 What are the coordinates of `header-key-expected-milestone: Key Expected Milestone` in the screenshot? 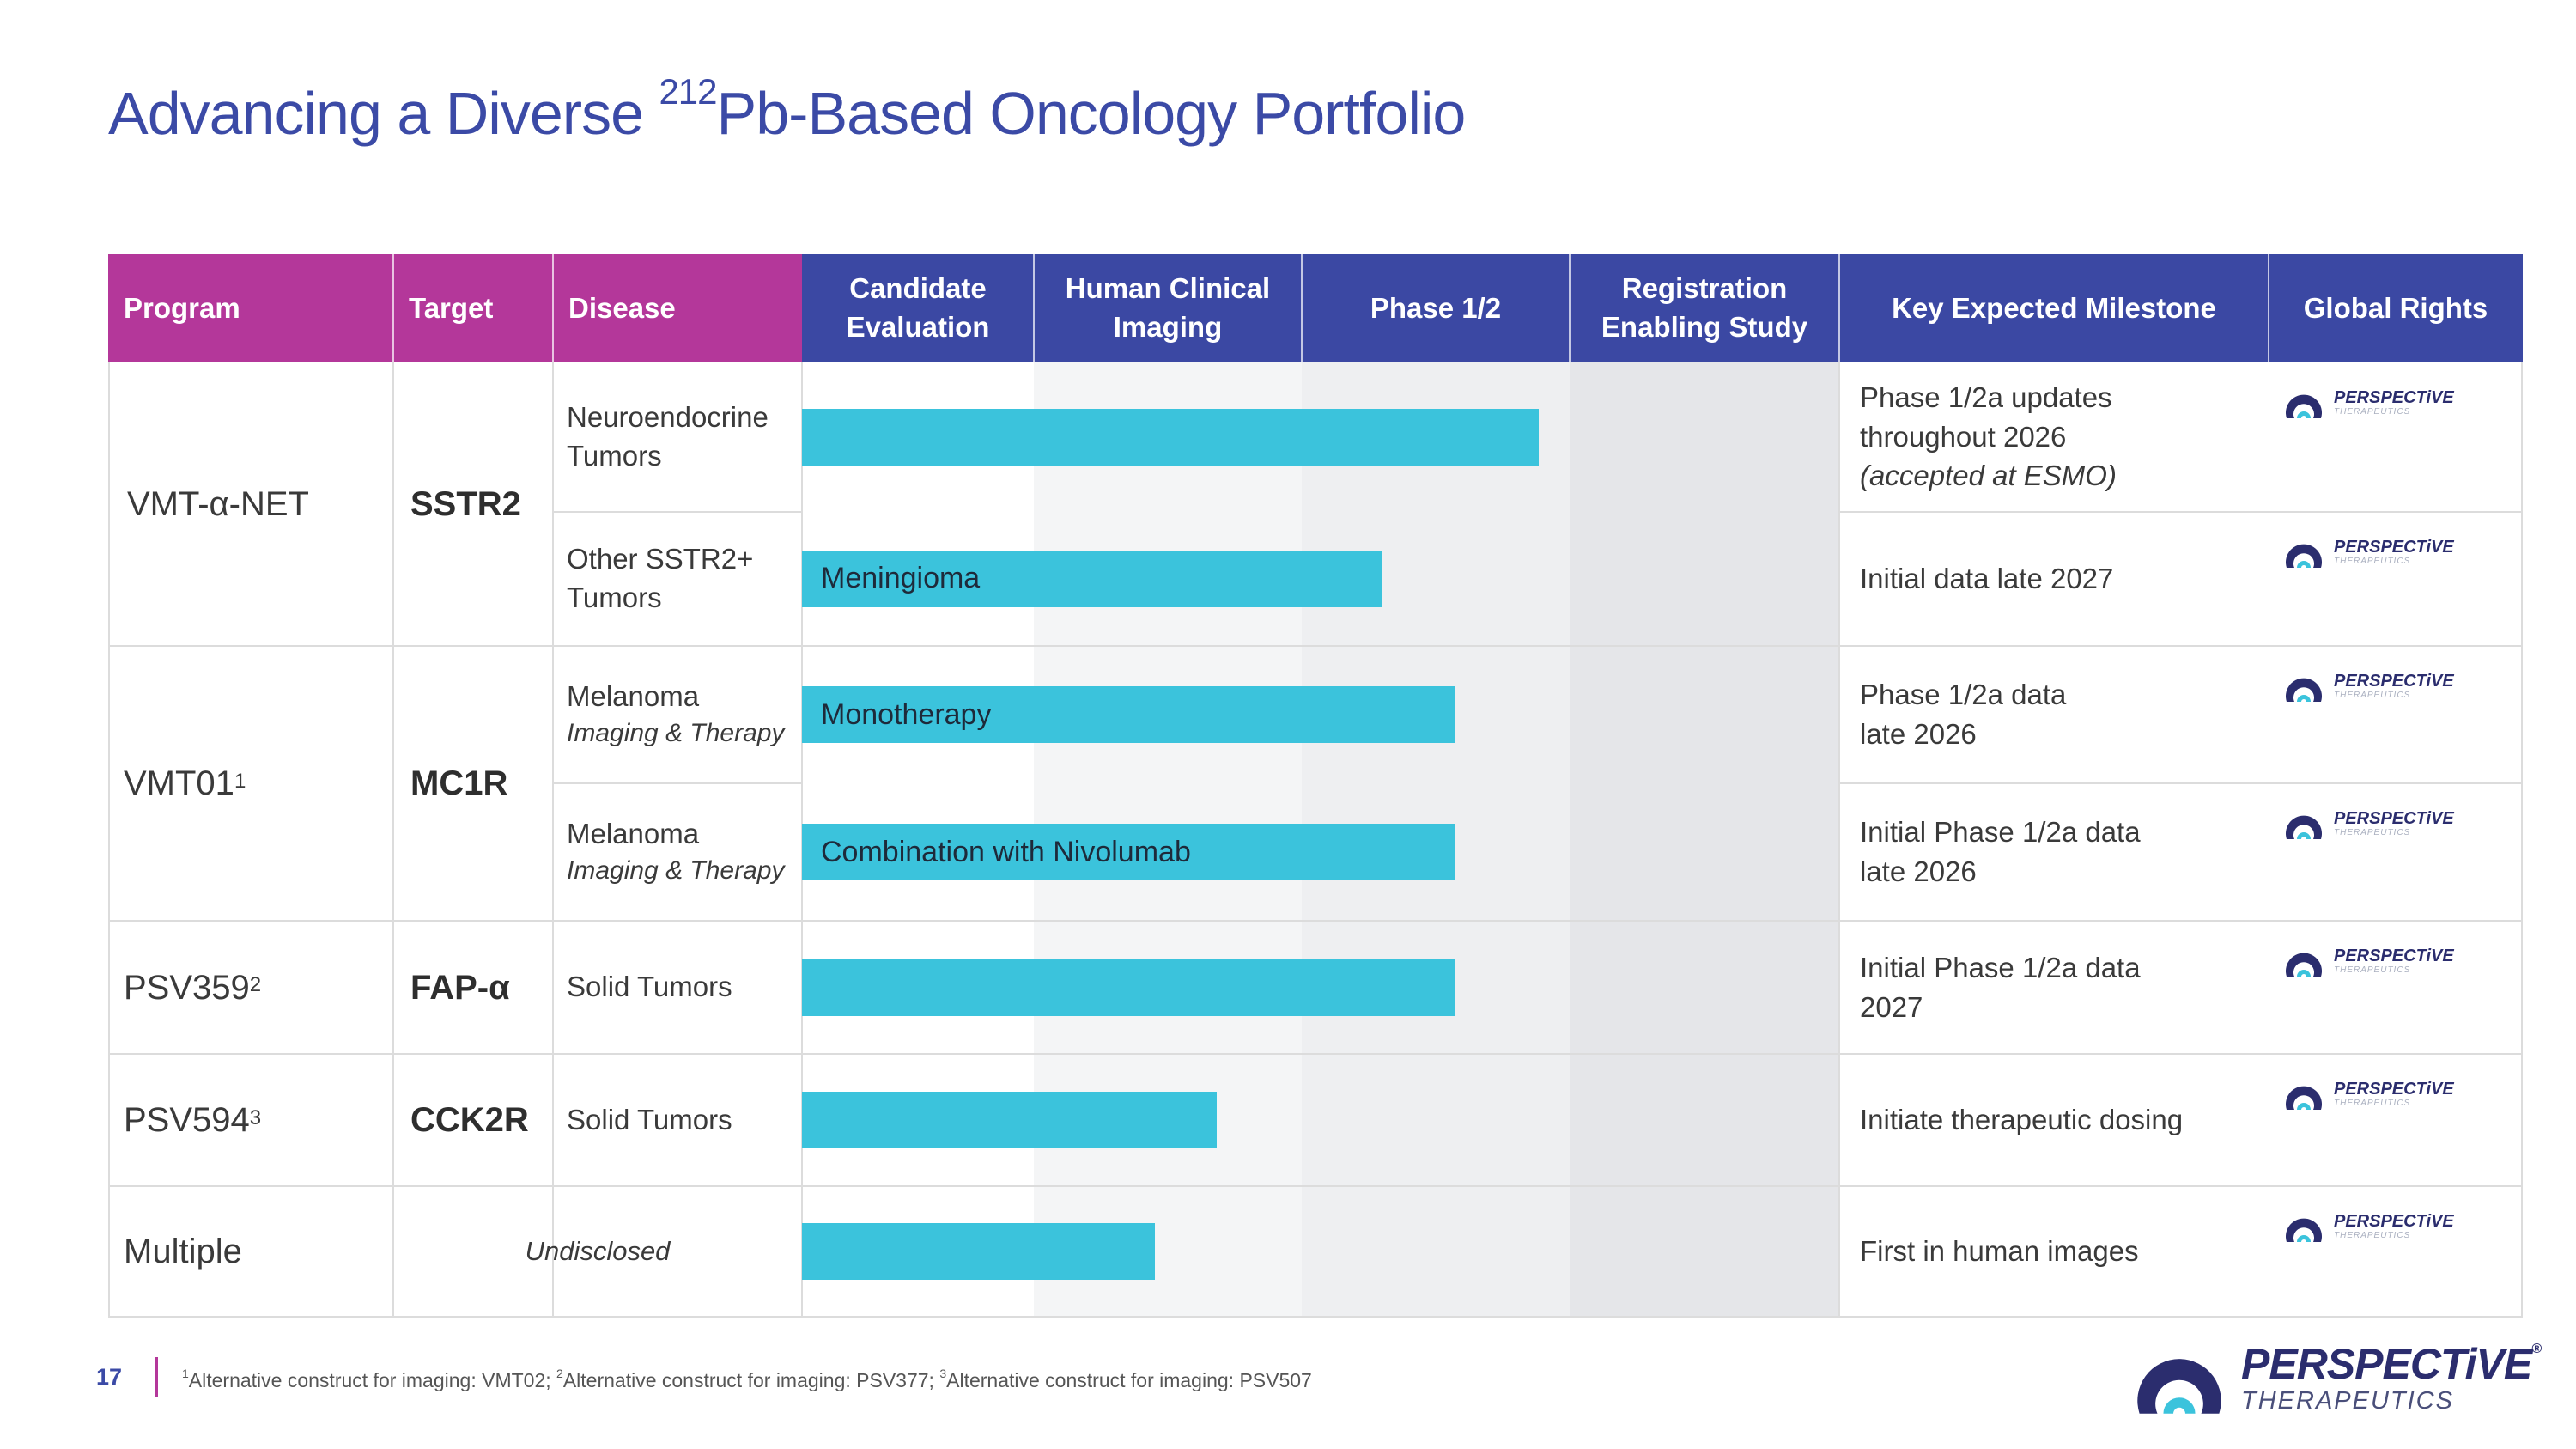 It's located at (2054, 308).